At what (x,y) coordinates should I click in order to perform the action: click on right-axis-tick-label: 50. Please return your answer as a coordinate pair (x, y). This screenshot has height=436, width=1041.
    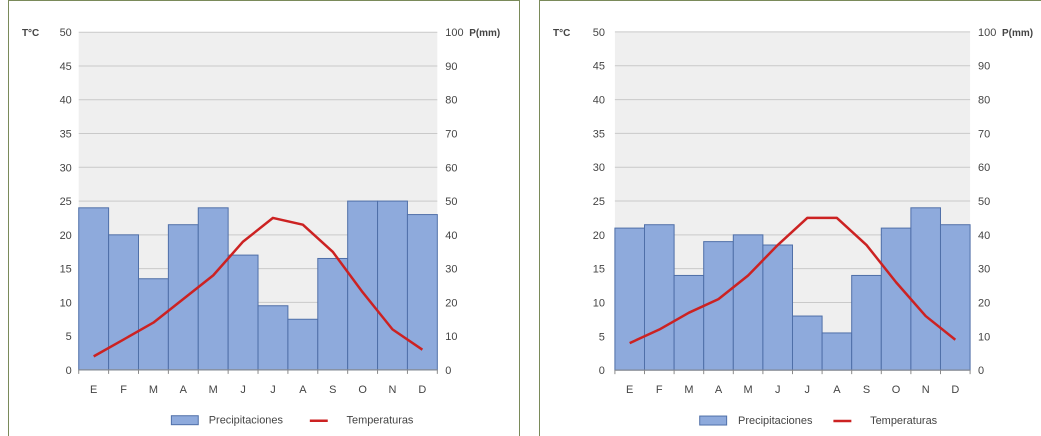
    Looking at the image, I should click on (984, 202).